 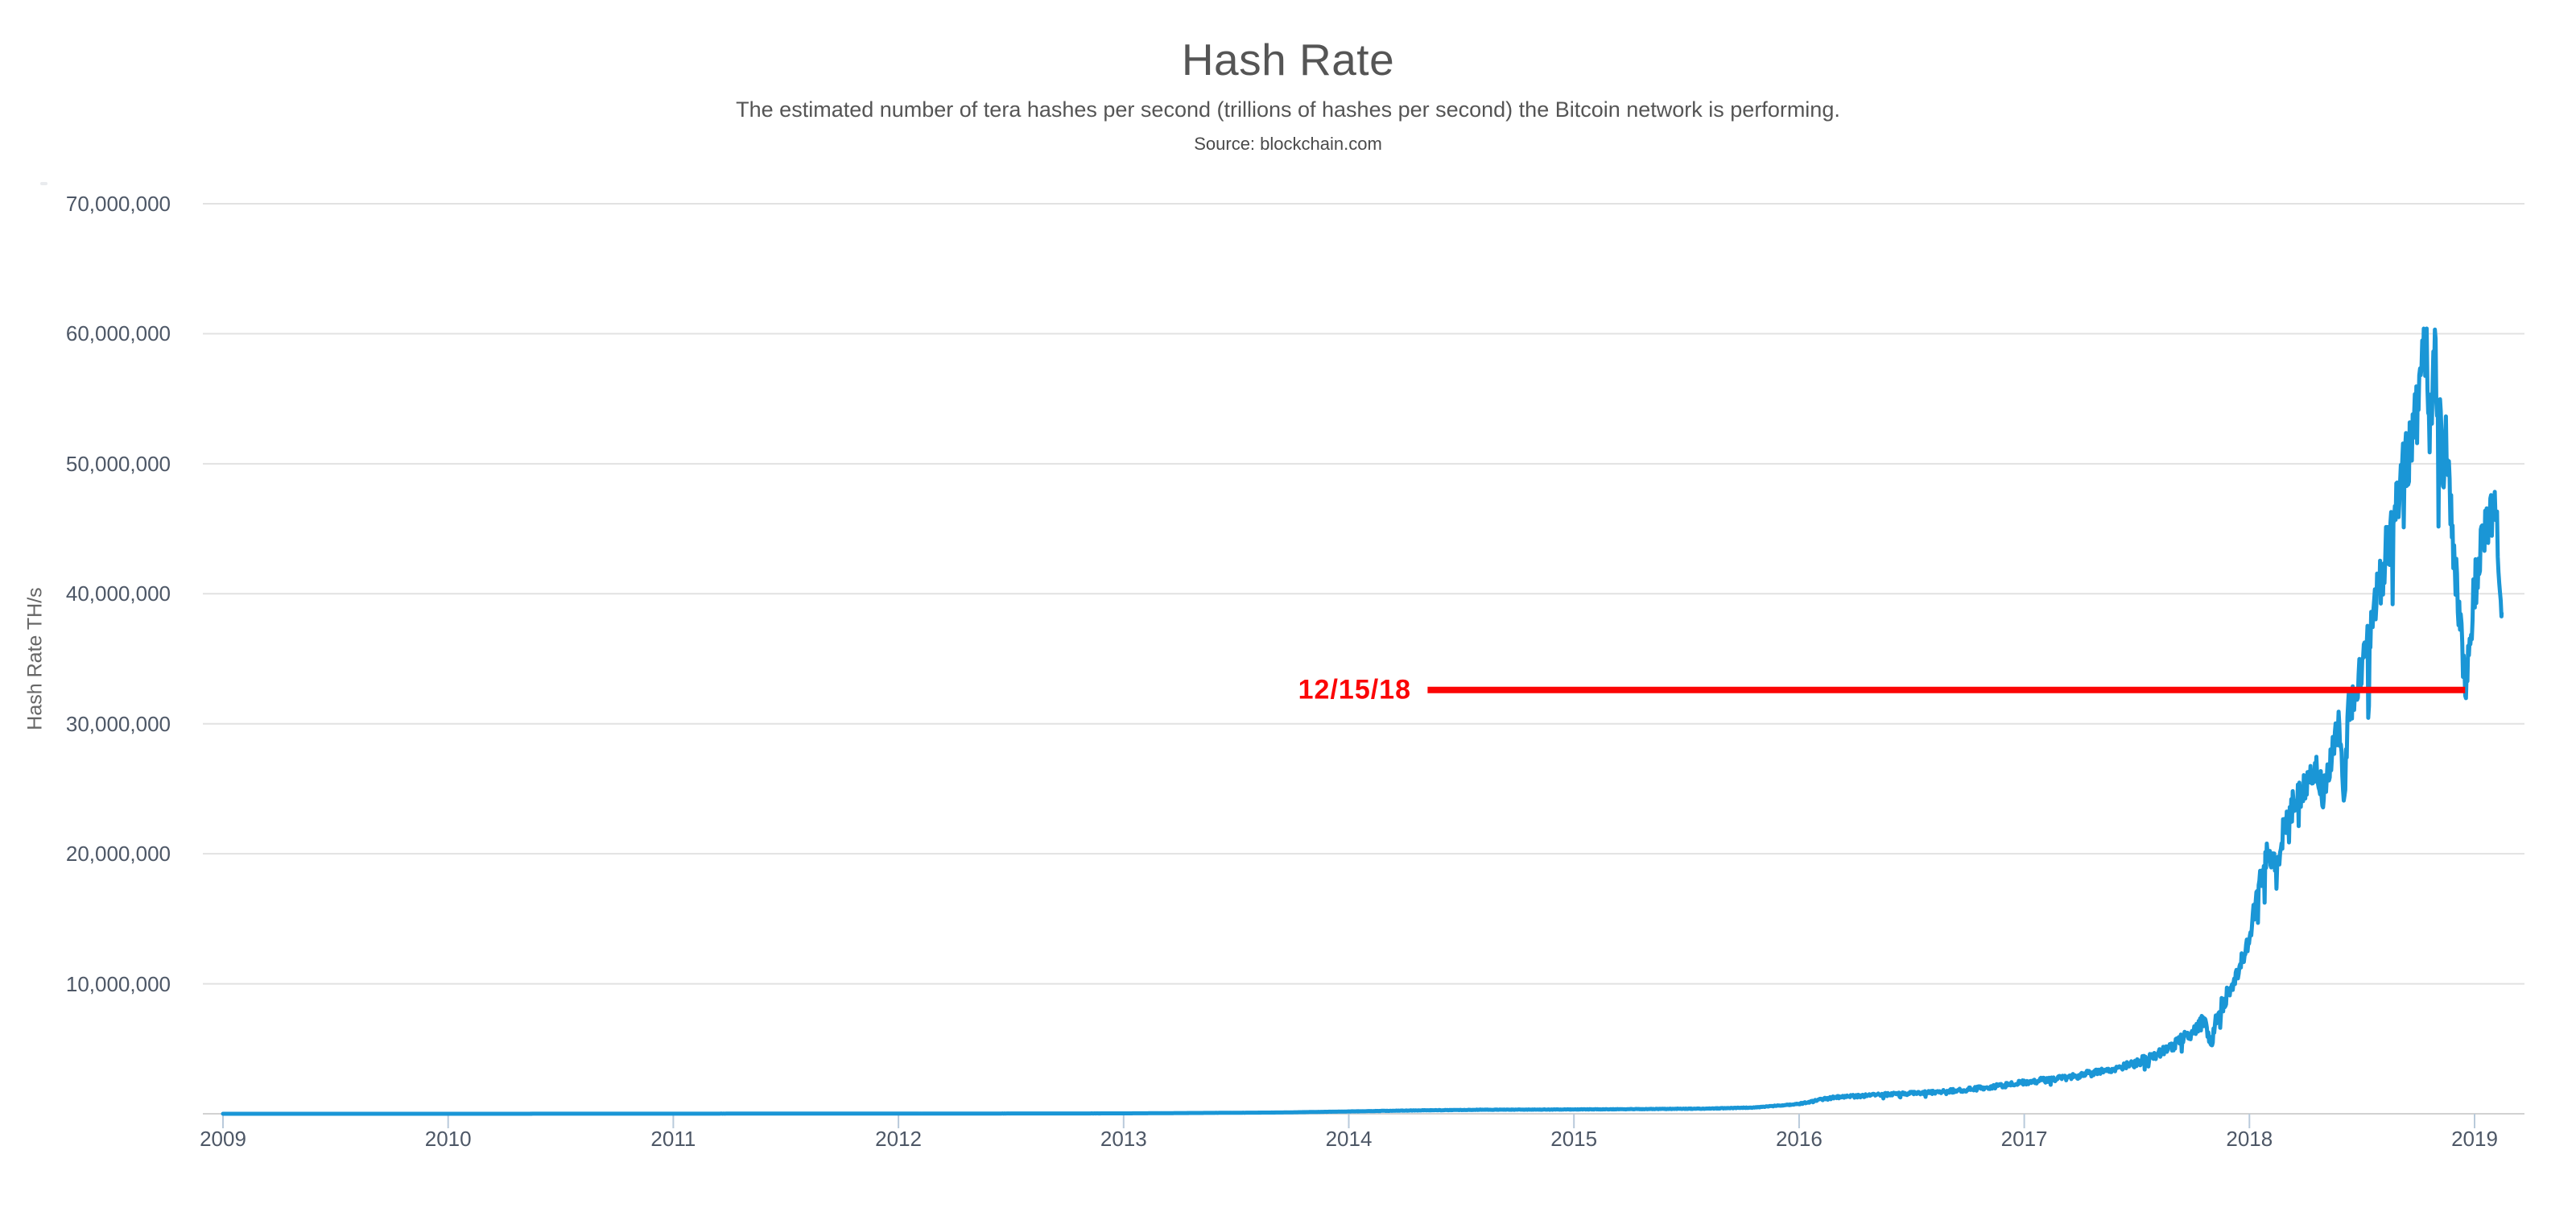 What do you see at coordinates (1354, 689) in the screenshot?
I see `annotation-date-label: 12/15/18` at bounding box center [1354, 689].